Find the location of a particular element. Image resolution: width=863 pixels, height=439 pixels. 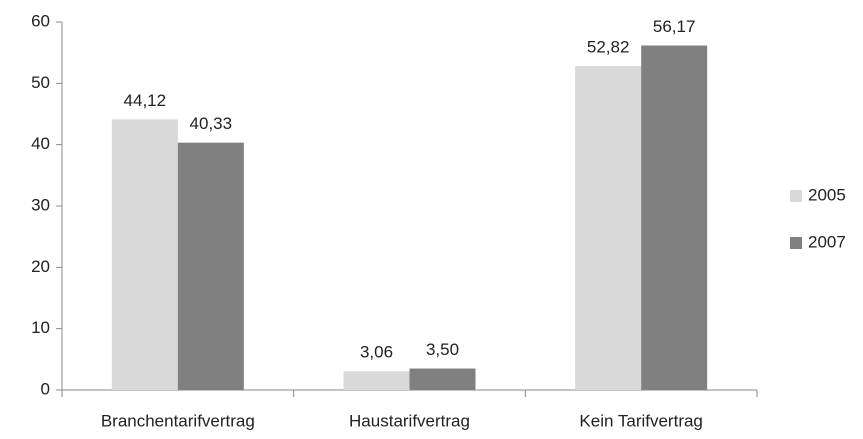

y-tick-label: 0 is located at coordinates (45, 388).